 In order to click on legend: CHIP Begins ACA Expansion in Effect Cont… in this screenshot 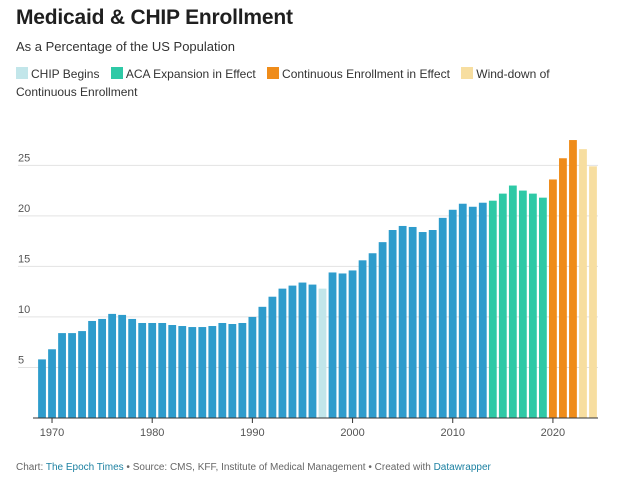, I will do `click(311, 83)`.